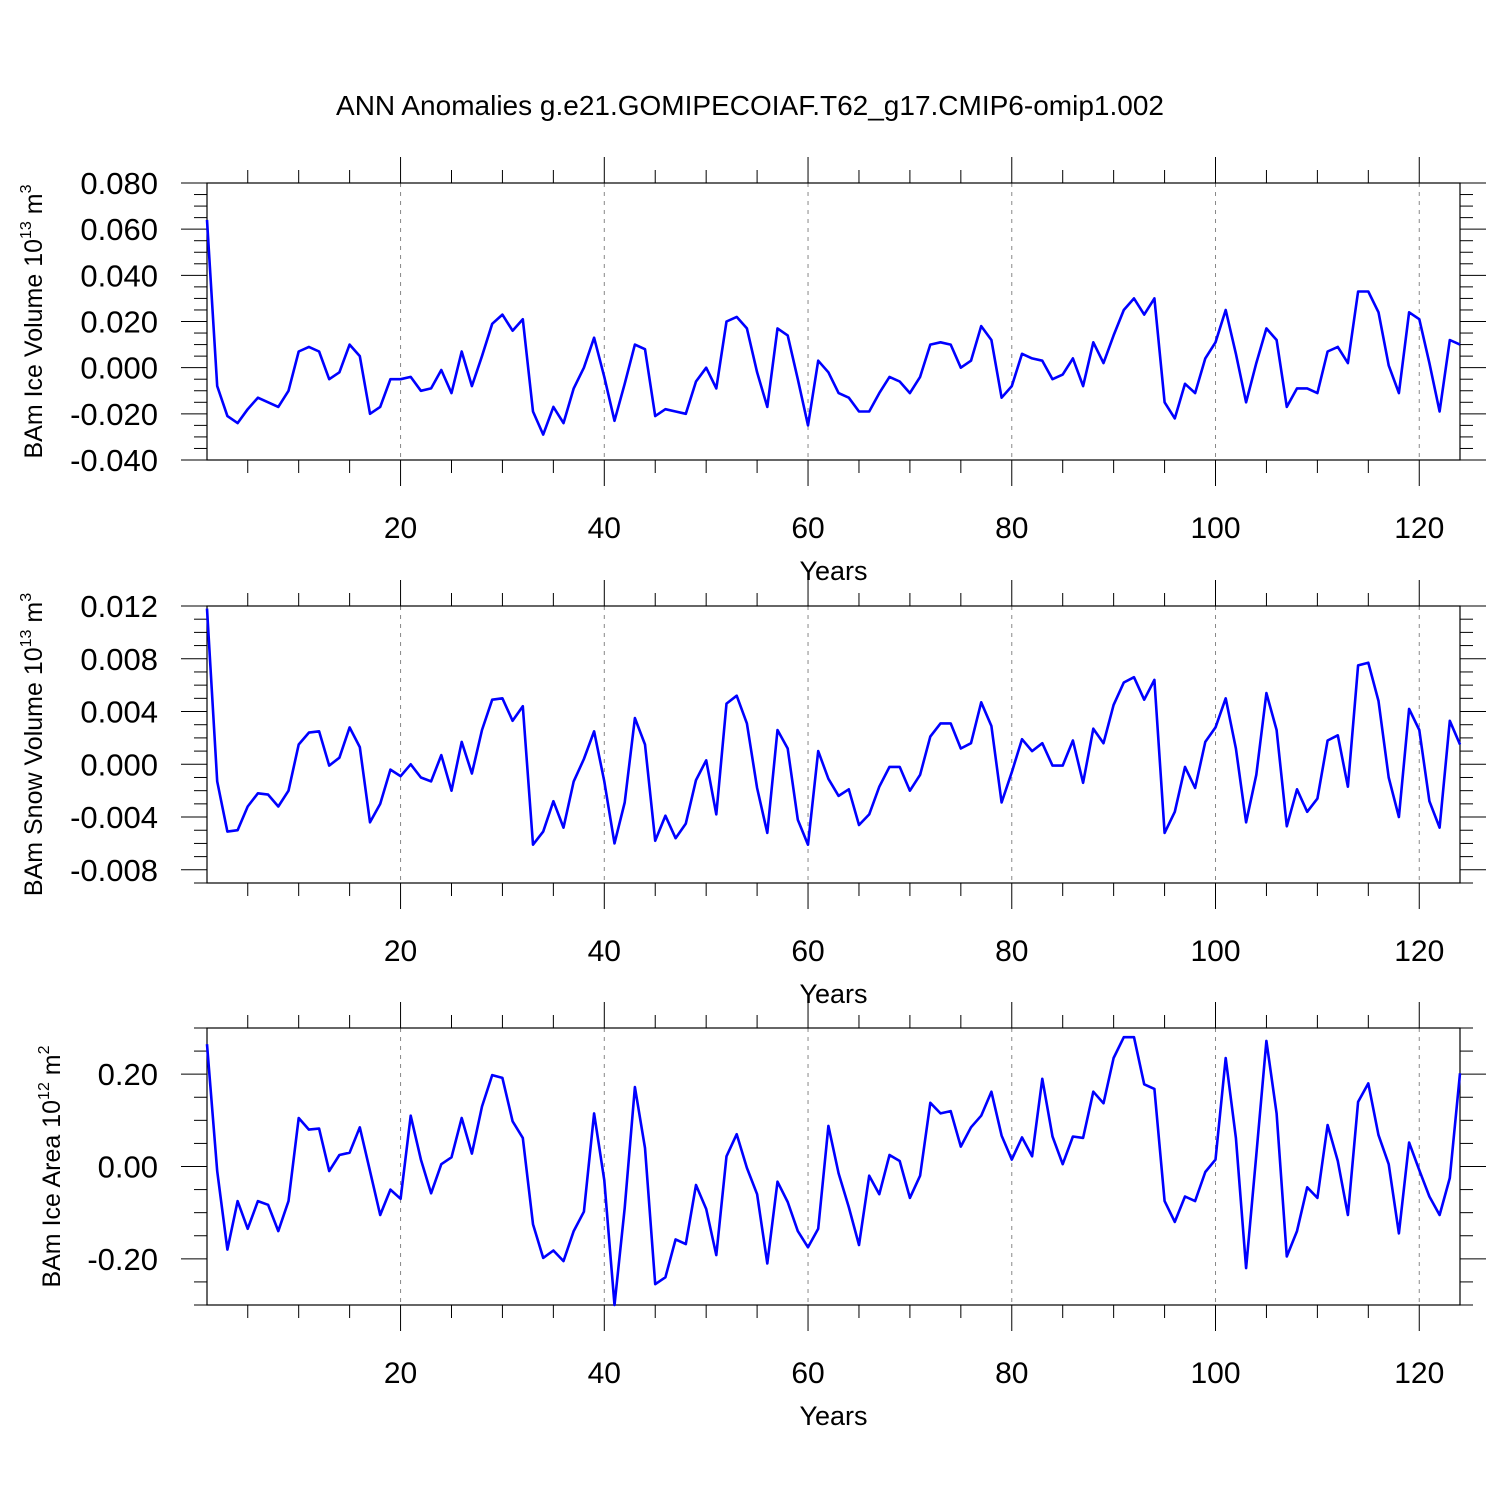 The image size is (1500, 1500). Describe the element at coordinates (114, 414) in the screenshot. I see `y-tick-label: -0.020` at that location.